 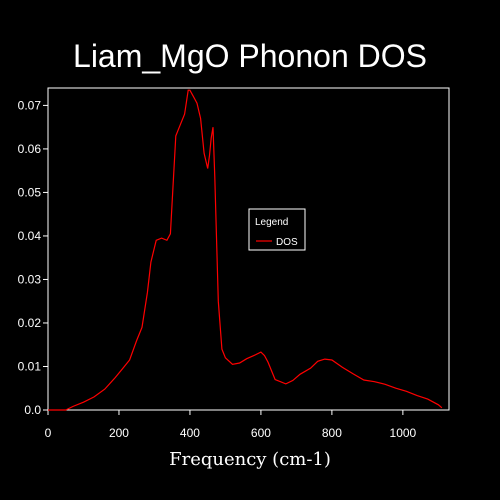 I want to click on x-tick-label: 1000, so click(x=403, y=433).